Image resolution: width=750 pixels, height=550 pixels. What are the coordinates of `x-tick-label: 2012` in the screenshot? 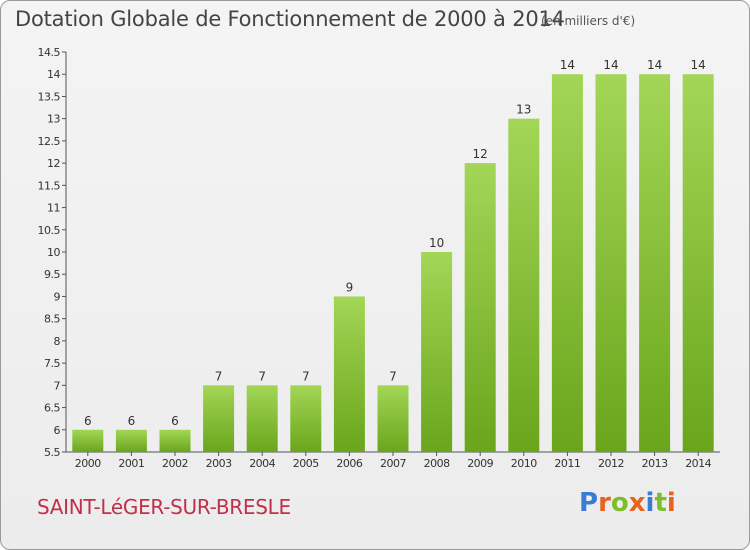 It's located at (611, 463).